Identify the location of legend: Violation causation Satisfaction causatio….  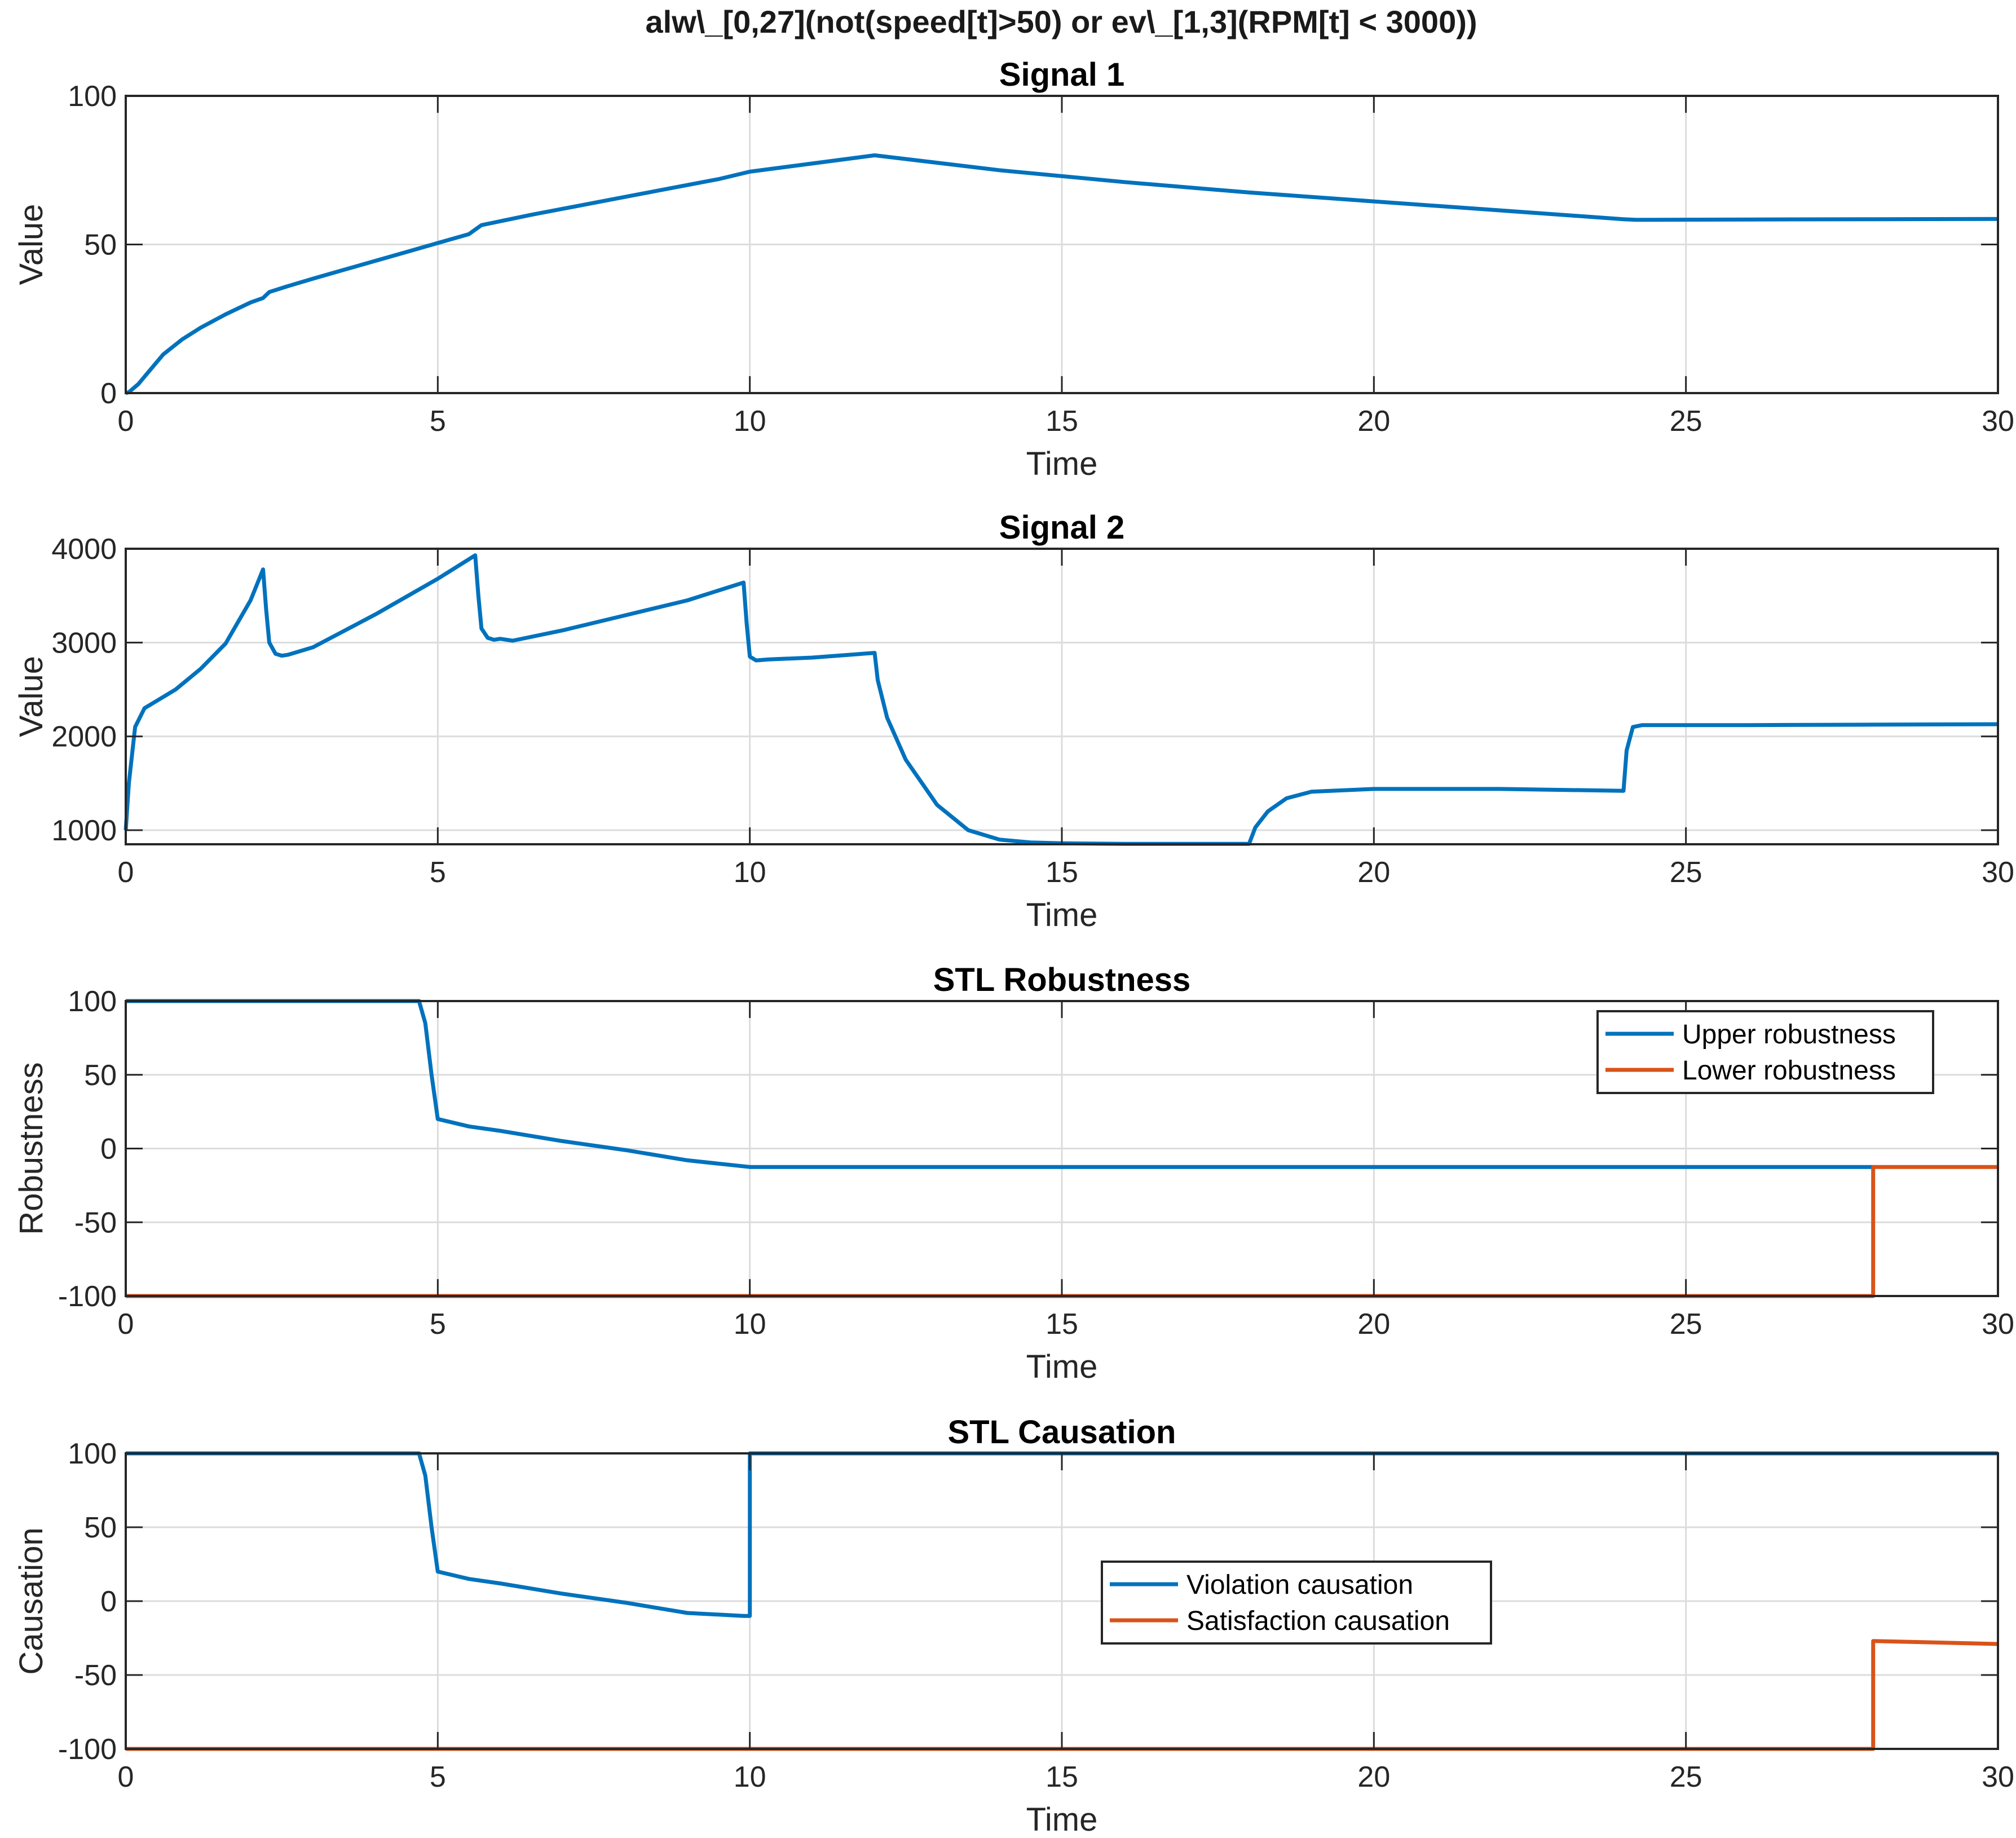
(1297, 1603).